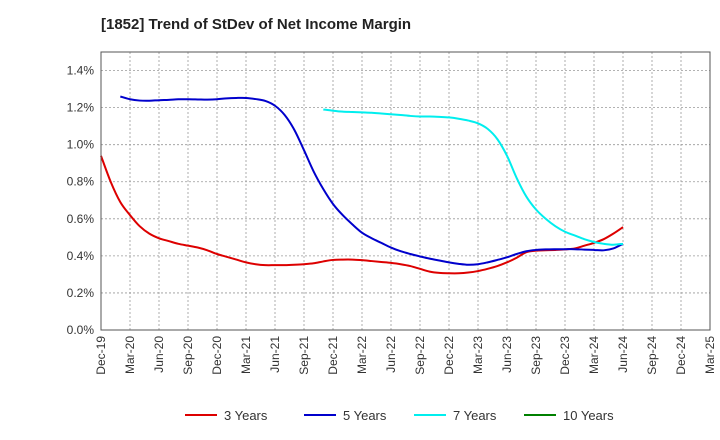 The width and height of the screenshot is (720, 440). I want to click on legend-label-5-years: 5 Years, so click(365, 415).